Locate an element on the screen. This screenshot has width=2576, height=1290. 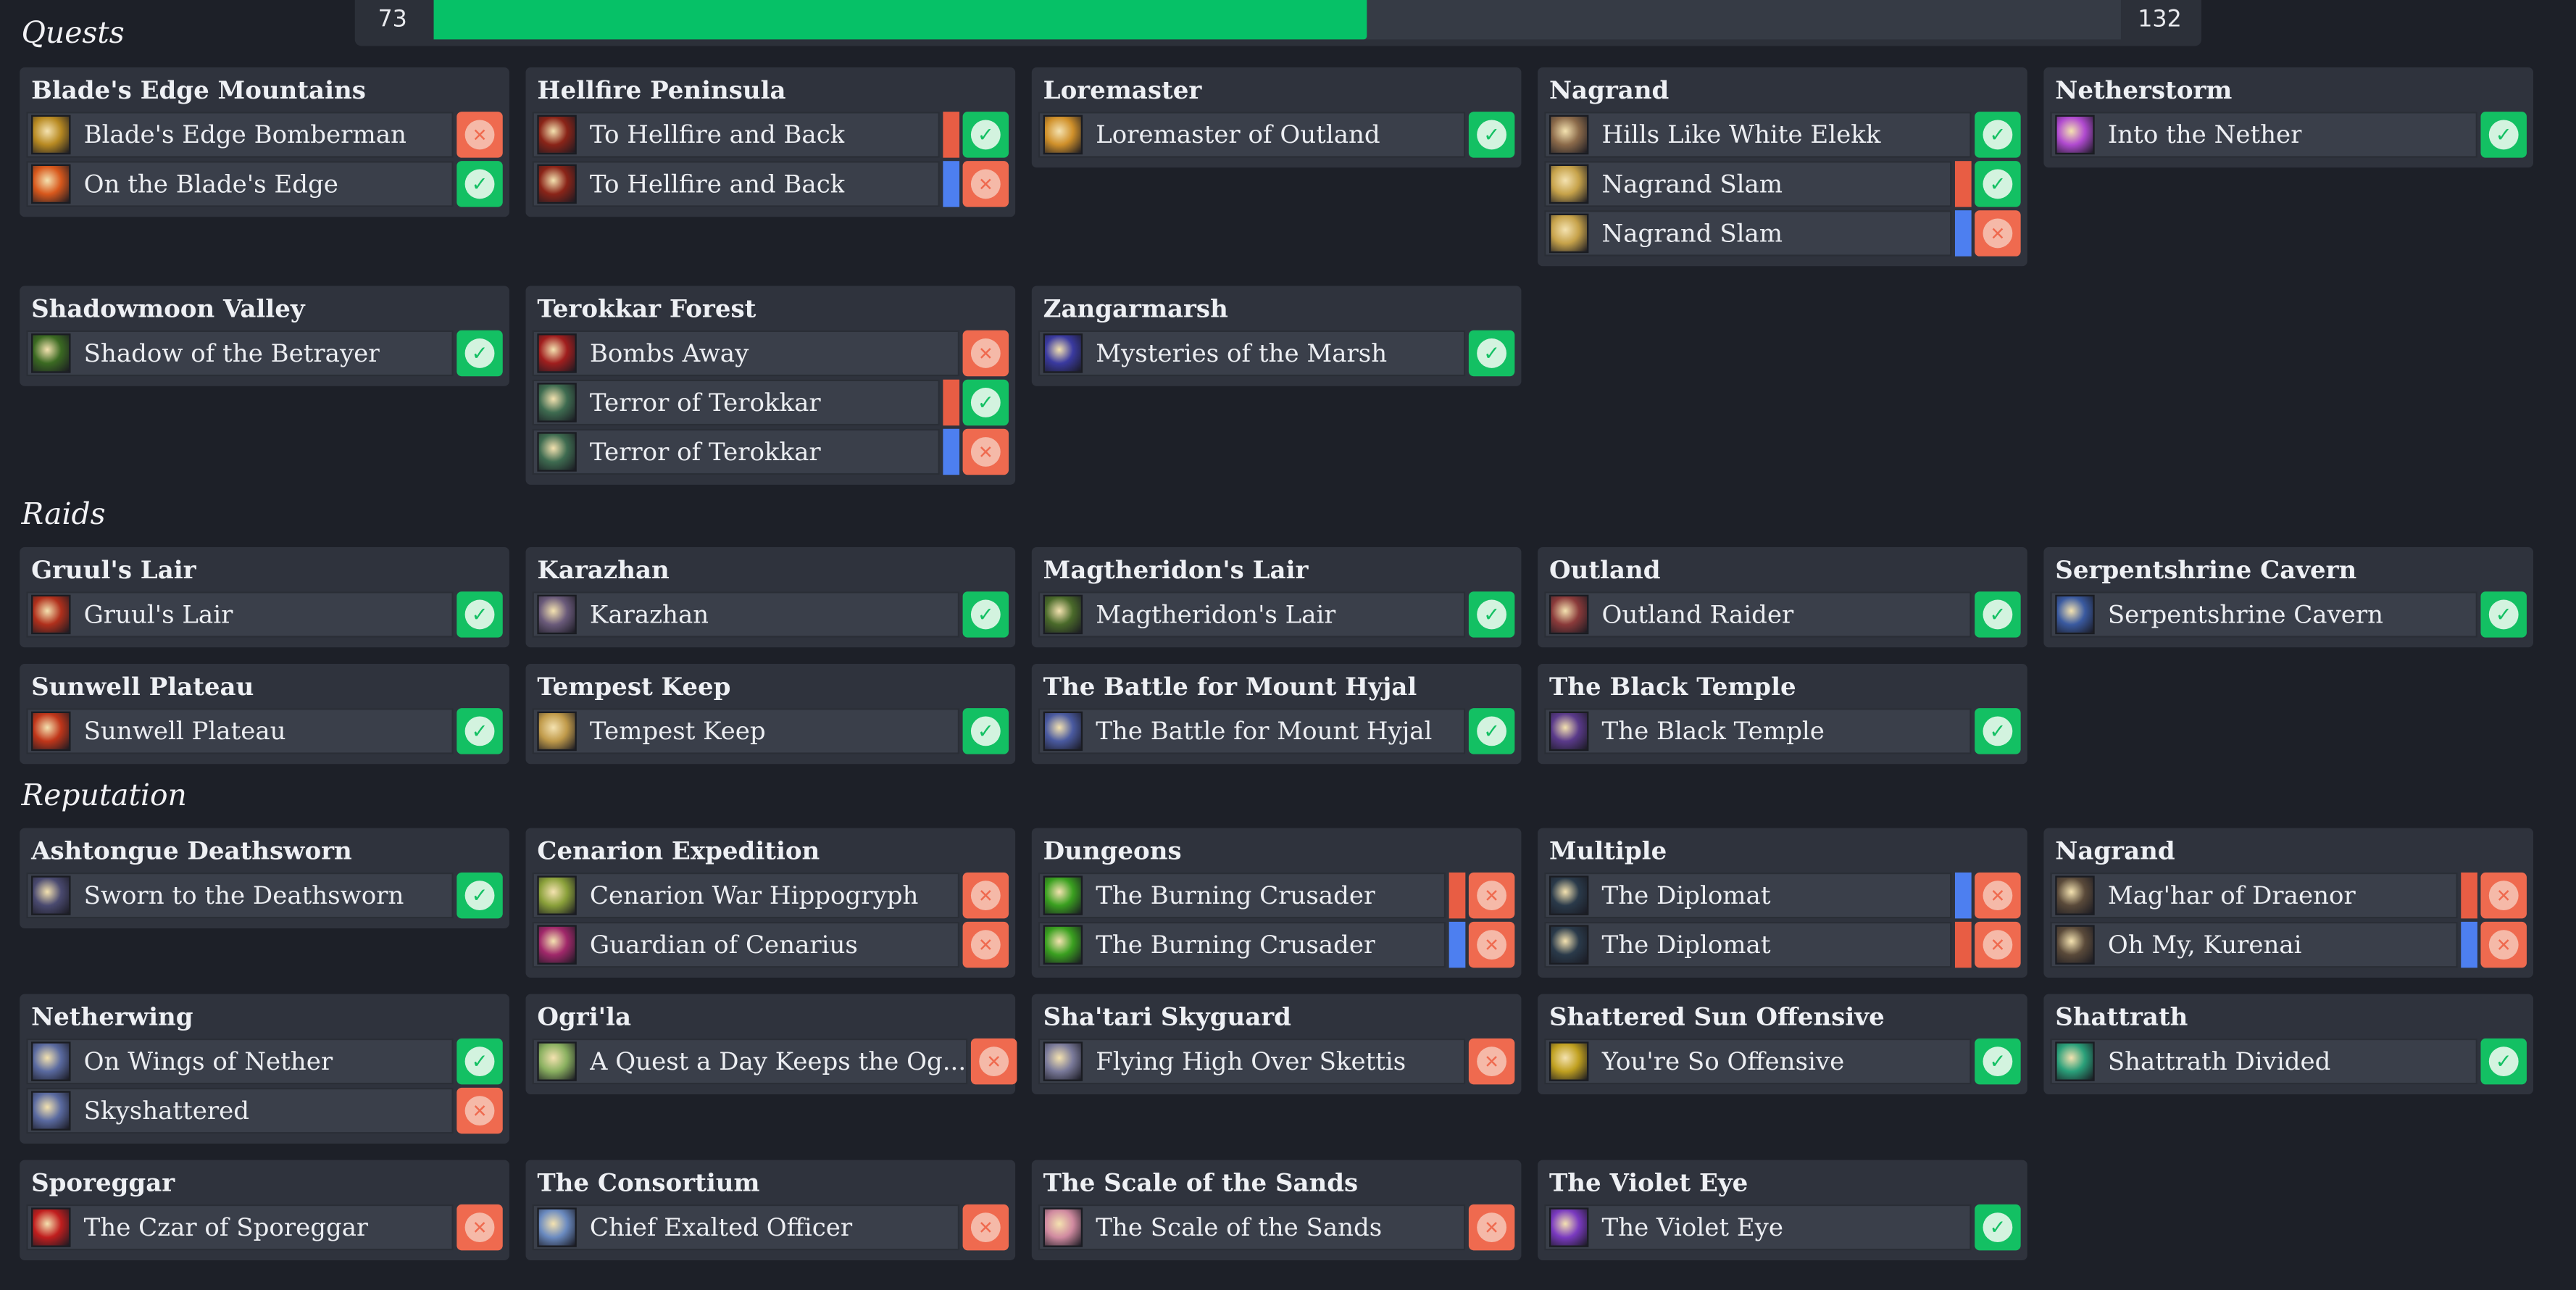
achievement-row: Serpentshrine Cavern ✓ is located at coordinates (2288, 614).